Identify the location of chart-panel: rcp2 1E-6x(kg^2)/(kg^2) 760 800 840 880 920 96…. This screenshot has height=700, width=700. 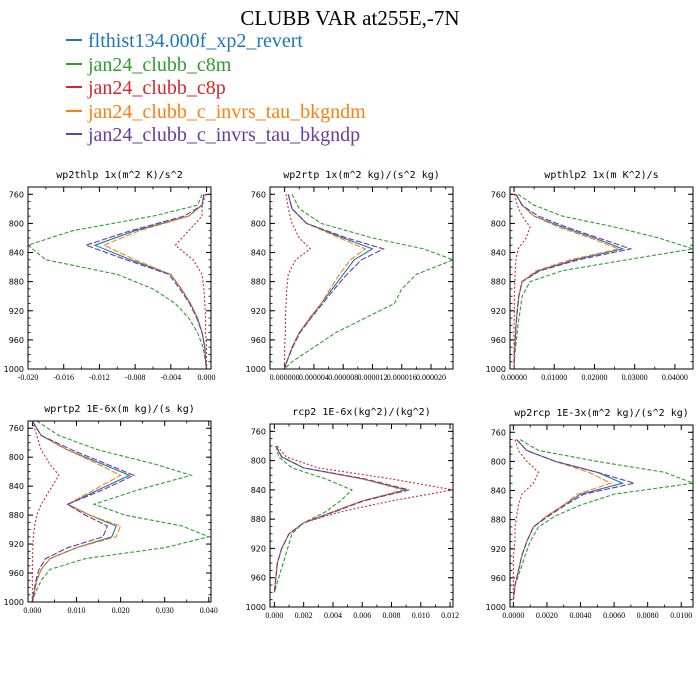
(352, 513).